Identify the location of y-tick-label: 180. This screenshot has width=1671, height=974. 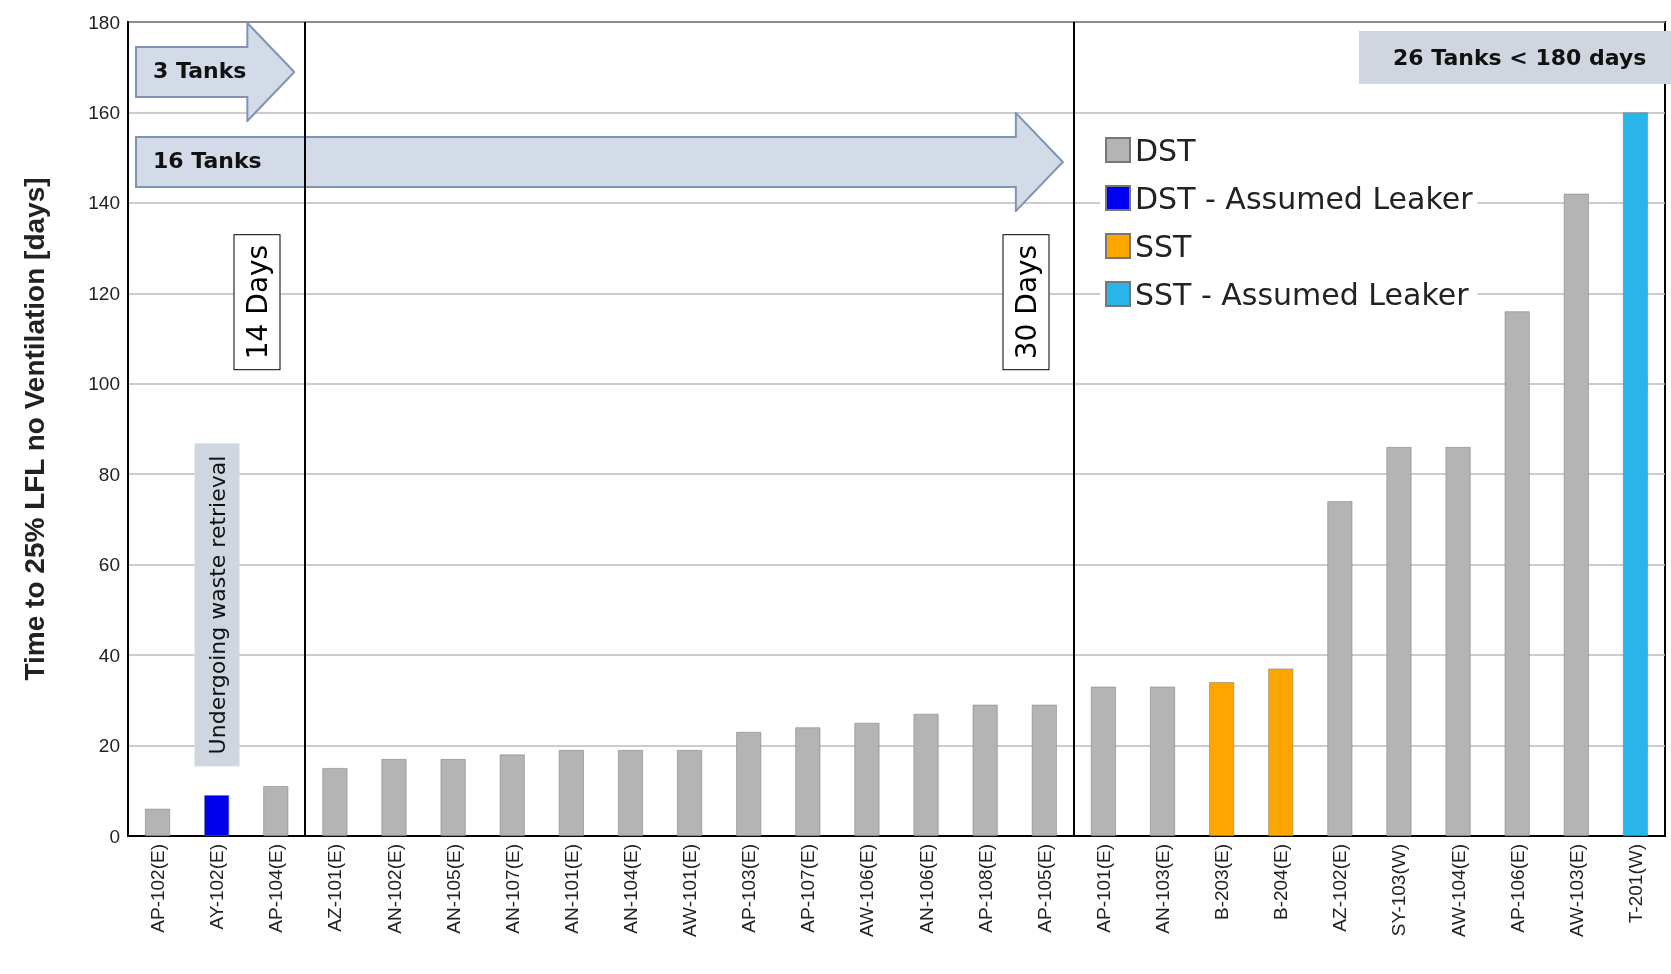
(104, 22).